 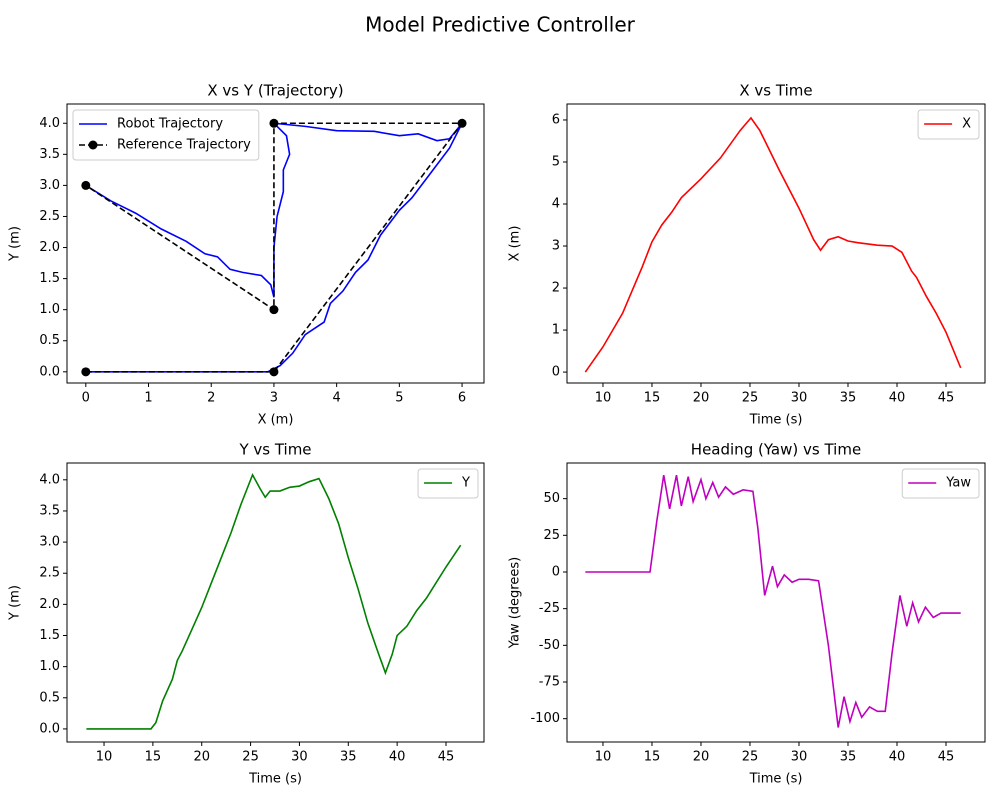 What do you see at coordinates (276, 420) in the screenshot?
I see `x-axis-label: X (m)` at bounding box center [276, 420].